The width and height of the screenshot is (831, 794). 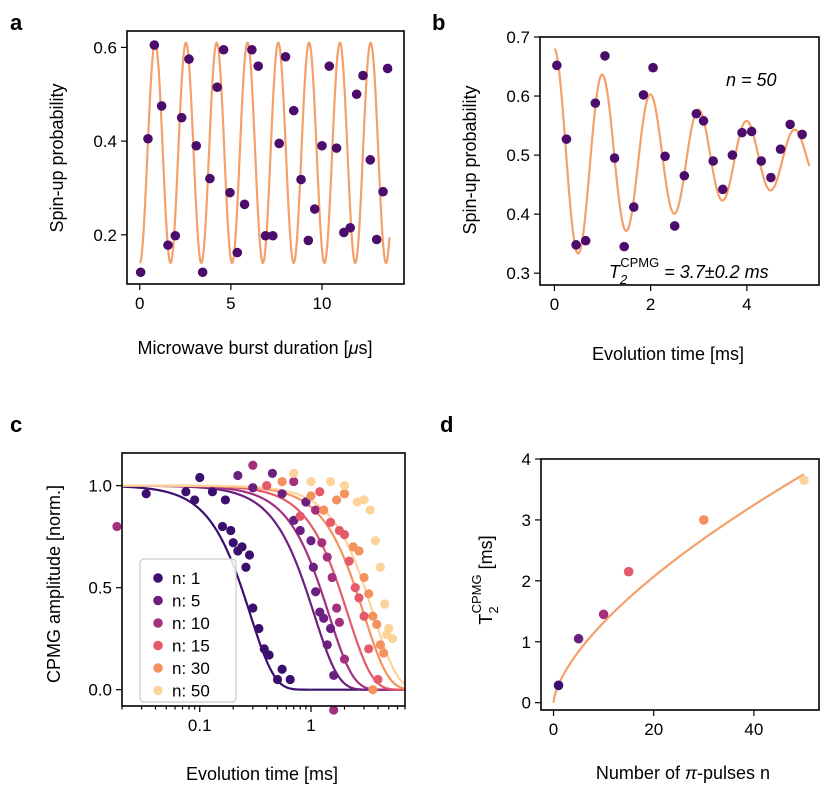 I want to click on legend-label: n: 50, so click(x=191, y=691).